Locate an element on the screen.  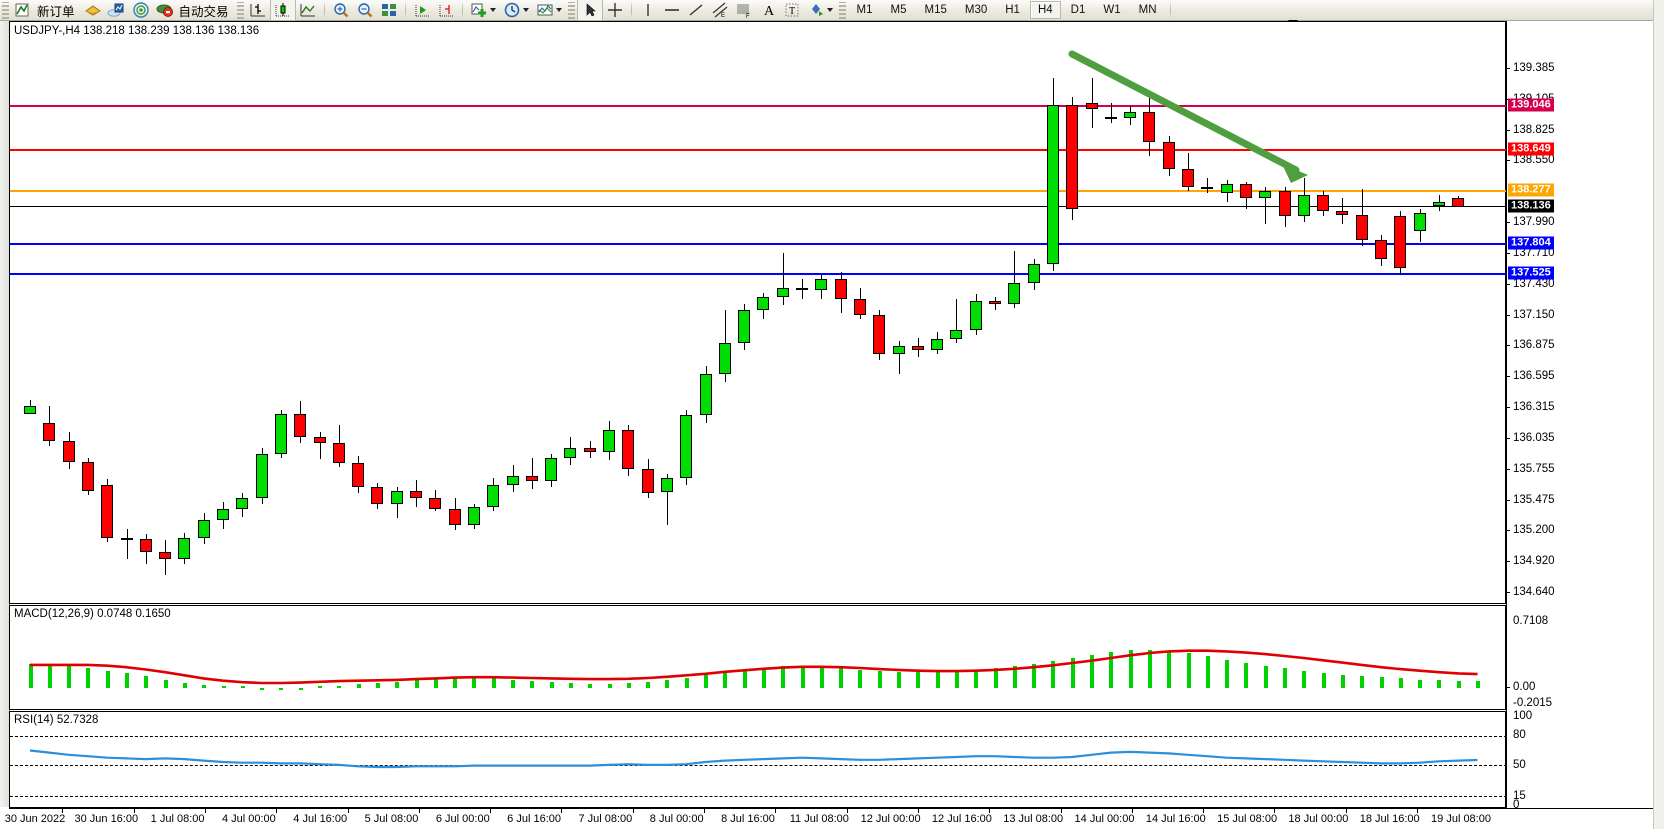
zoom-out-button is located at coordinates (365, 10).